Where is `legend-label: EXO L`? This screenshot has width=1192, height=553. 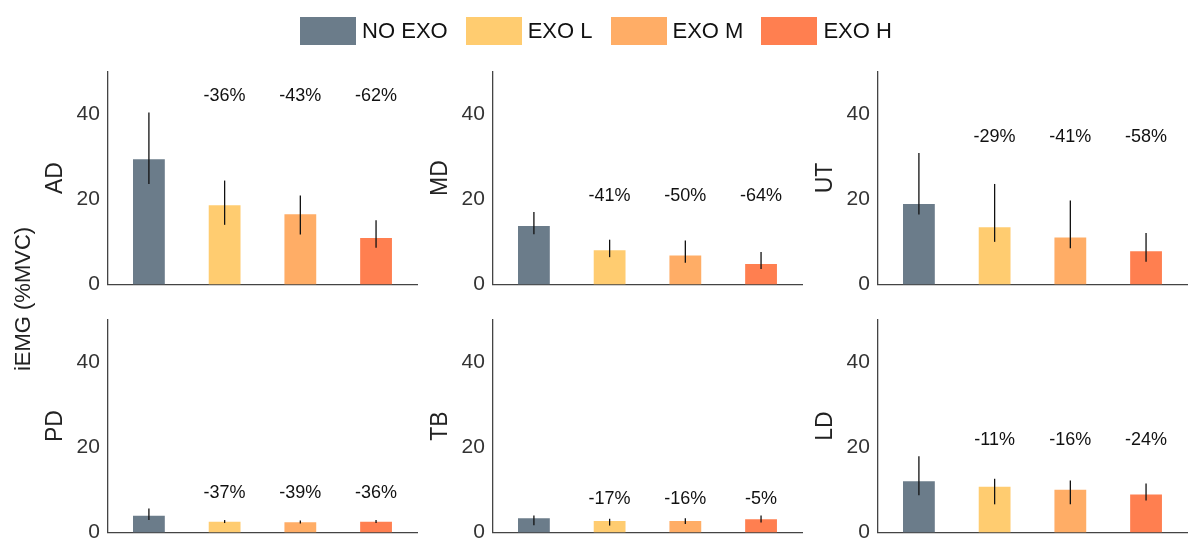
legend-label: EXO L is located at coordinates (560, 30).